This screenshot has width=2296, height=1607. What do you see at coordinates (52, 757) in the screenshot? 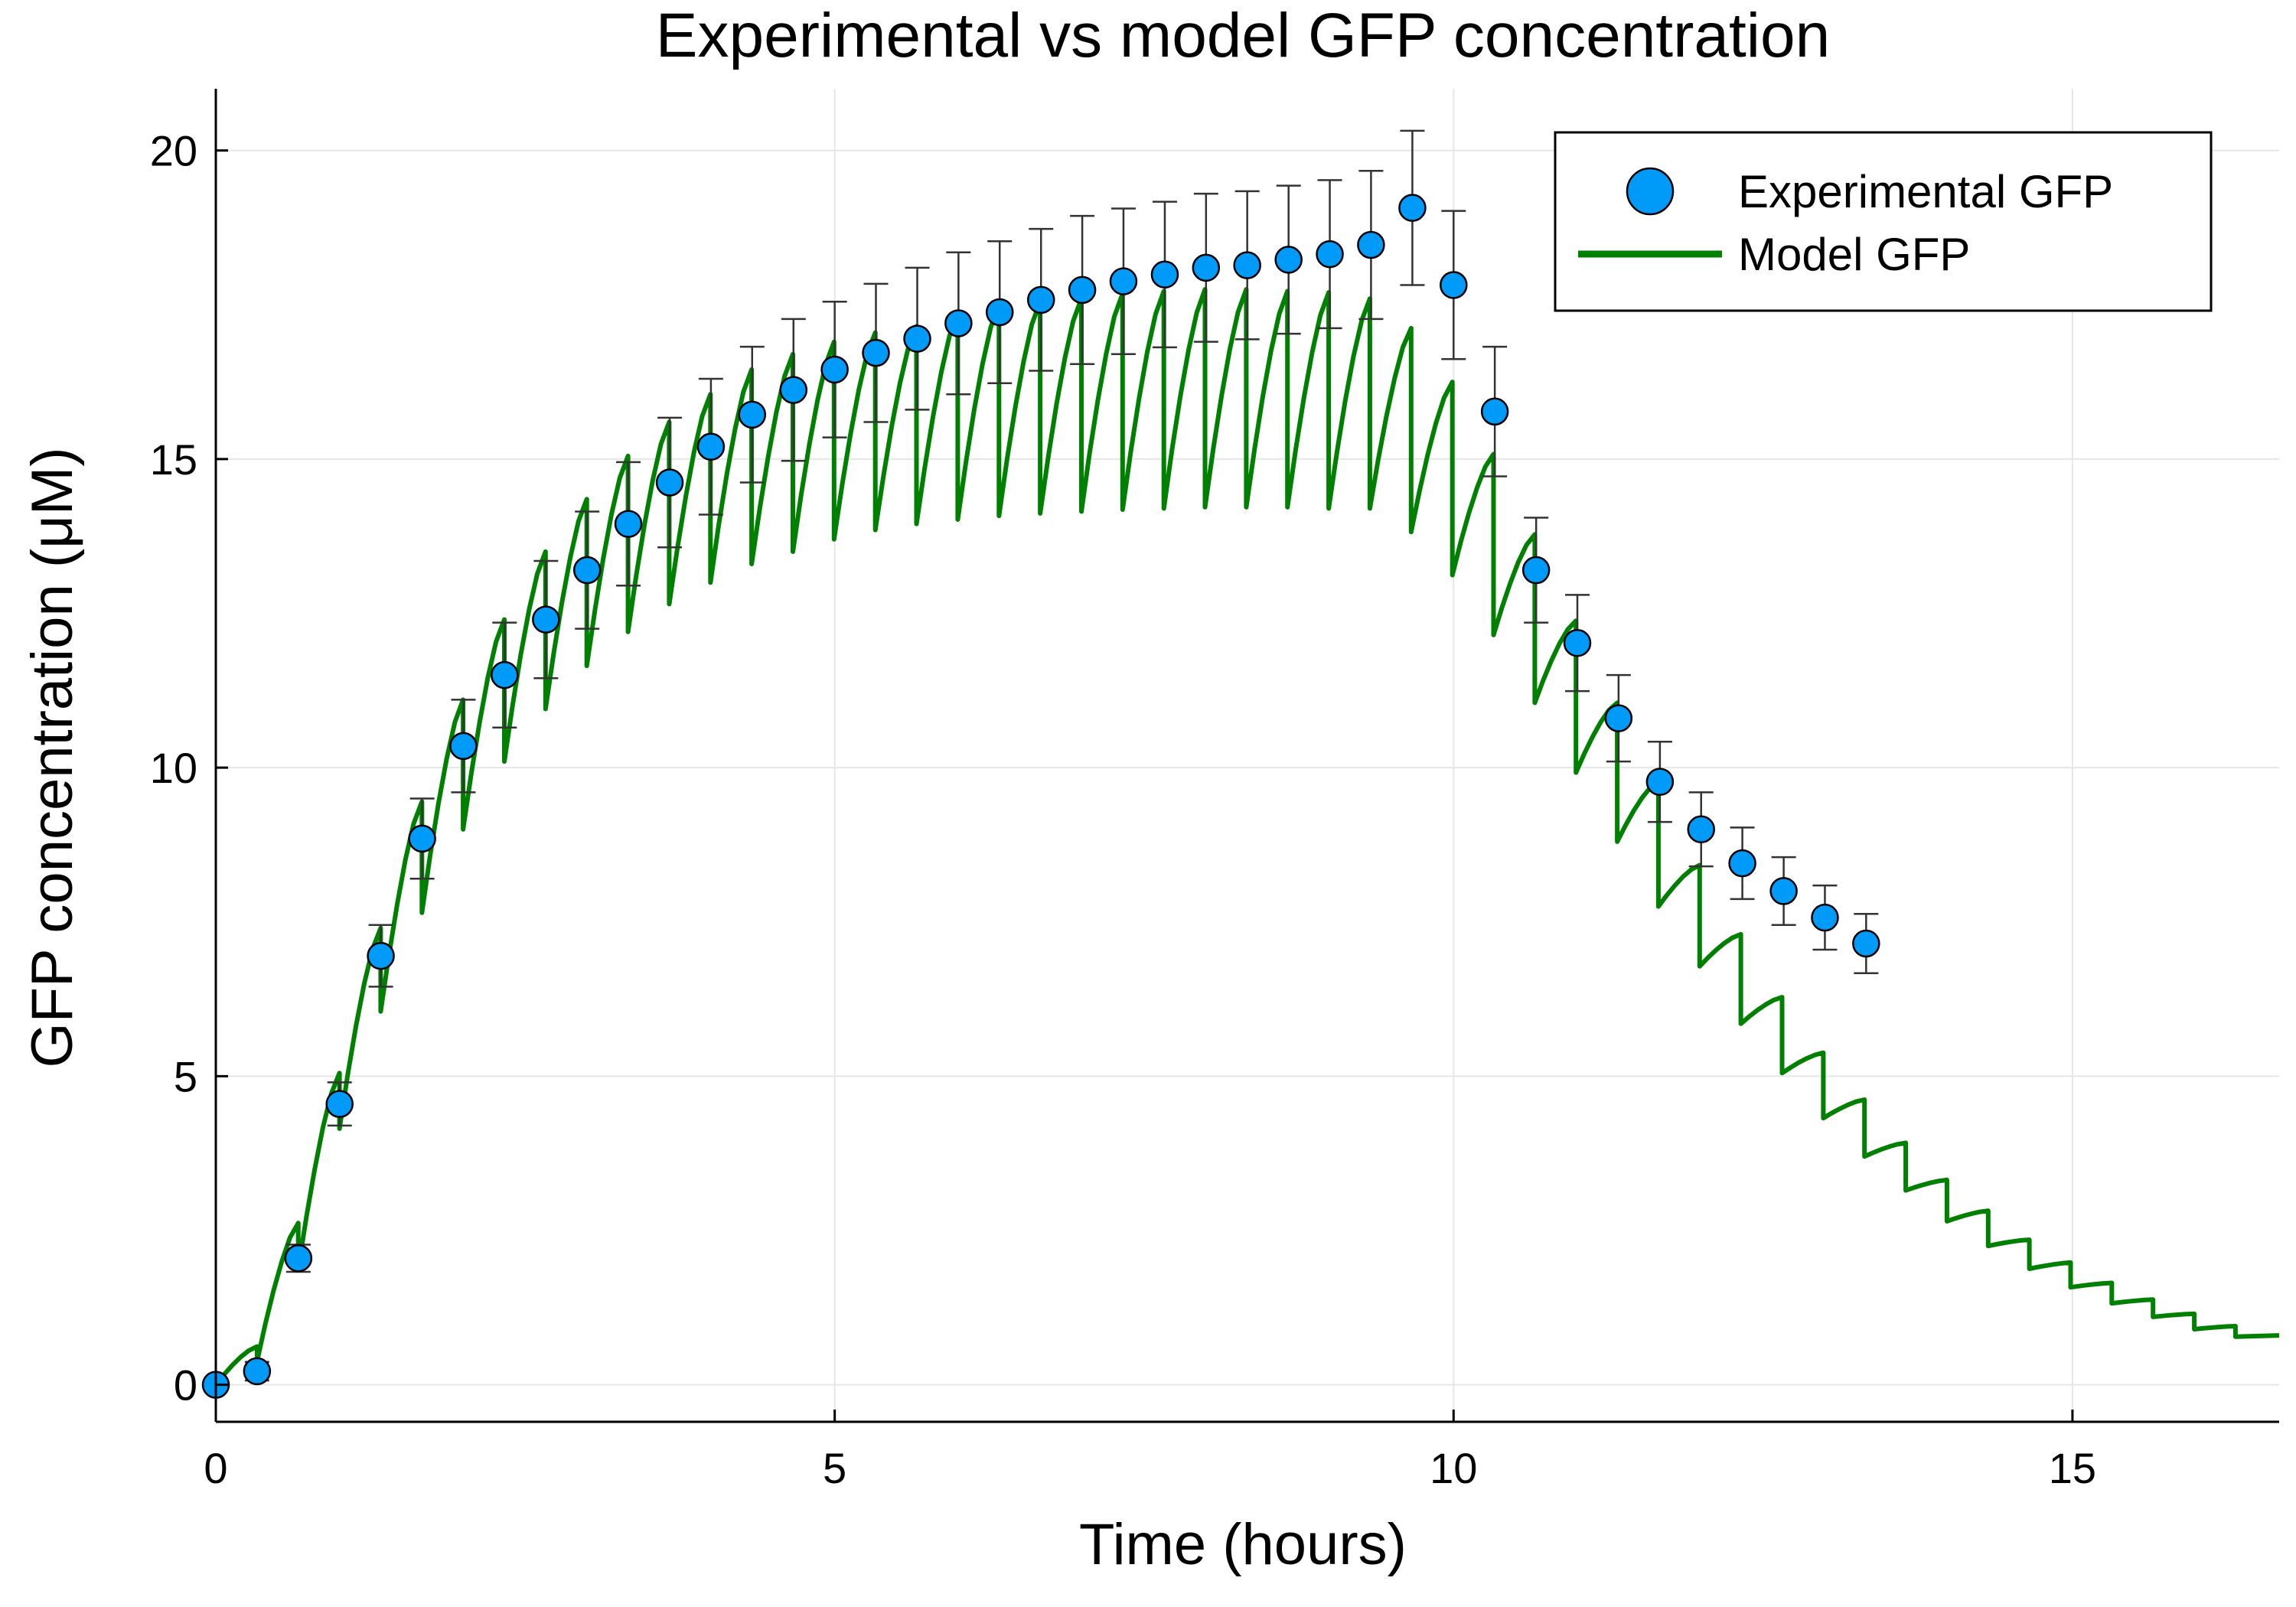
I see `y-axis-label: GFP concentration (μM)` at bounding box center [52, 757].